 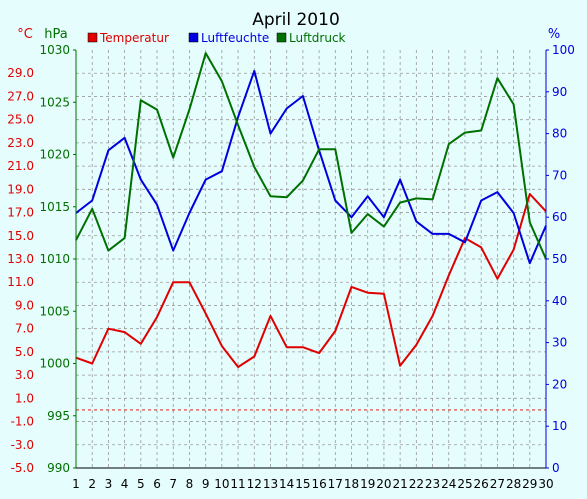 I want to click on pressure-tick-label: 1030, so click(x=54, y=50).